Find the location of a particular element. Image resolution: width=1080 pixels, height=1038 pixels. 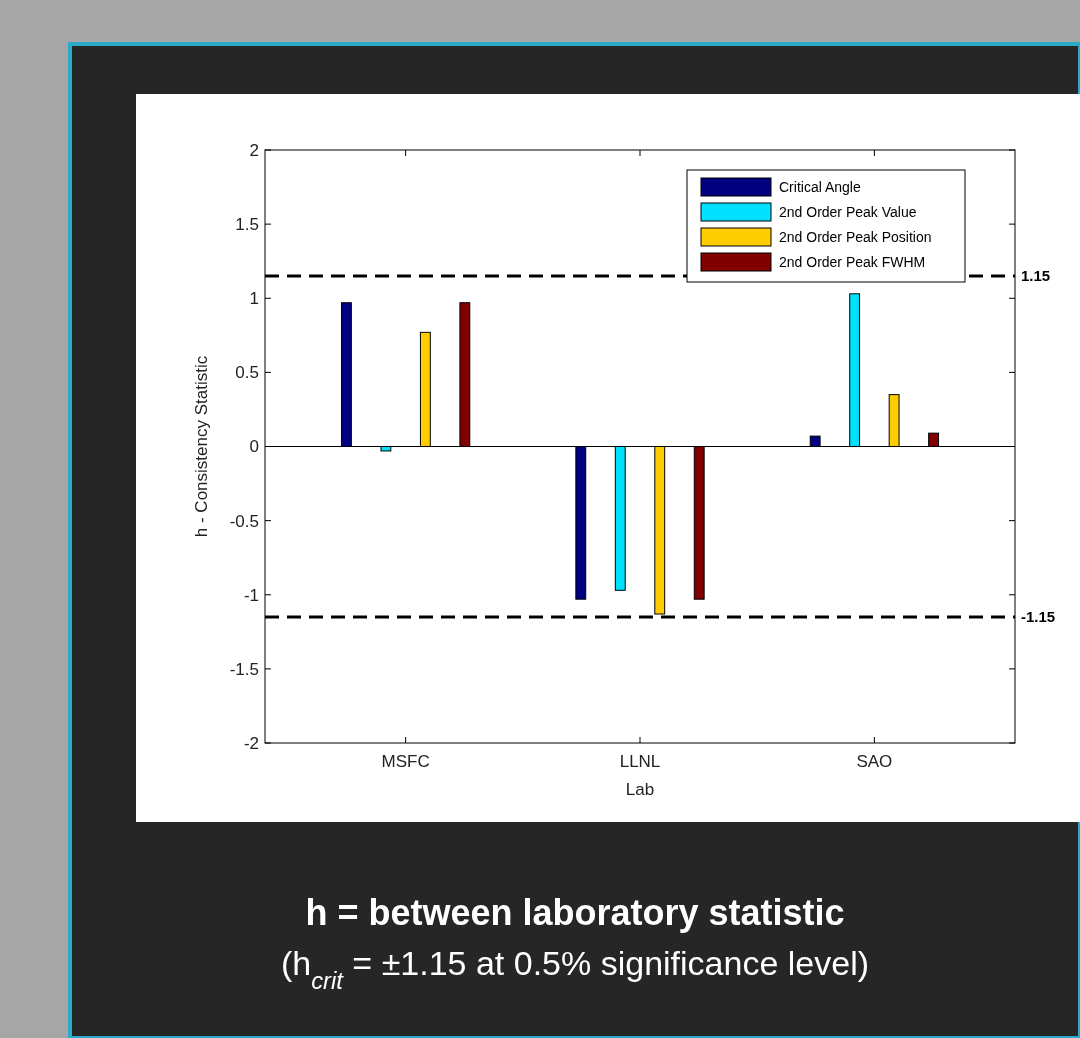

legend-label: 2nd Order Peak Value is located at coordinates (848, 211).